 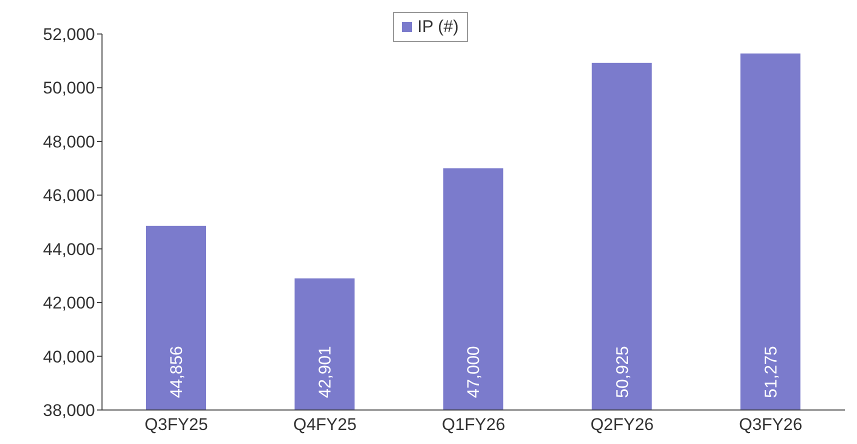 I want to click on y-tick-label: 48,000, so click(x=69, y=142).